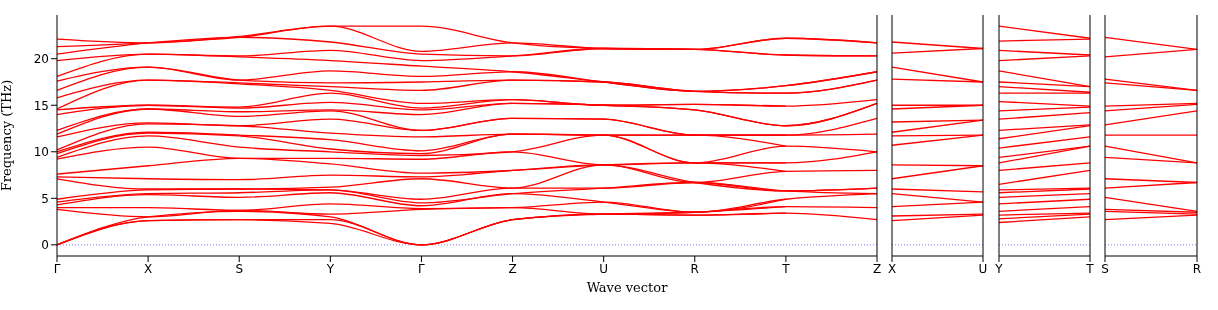 The image size is (1218, 310). I want to click on y-tick-label: 20, so click(41, 58).